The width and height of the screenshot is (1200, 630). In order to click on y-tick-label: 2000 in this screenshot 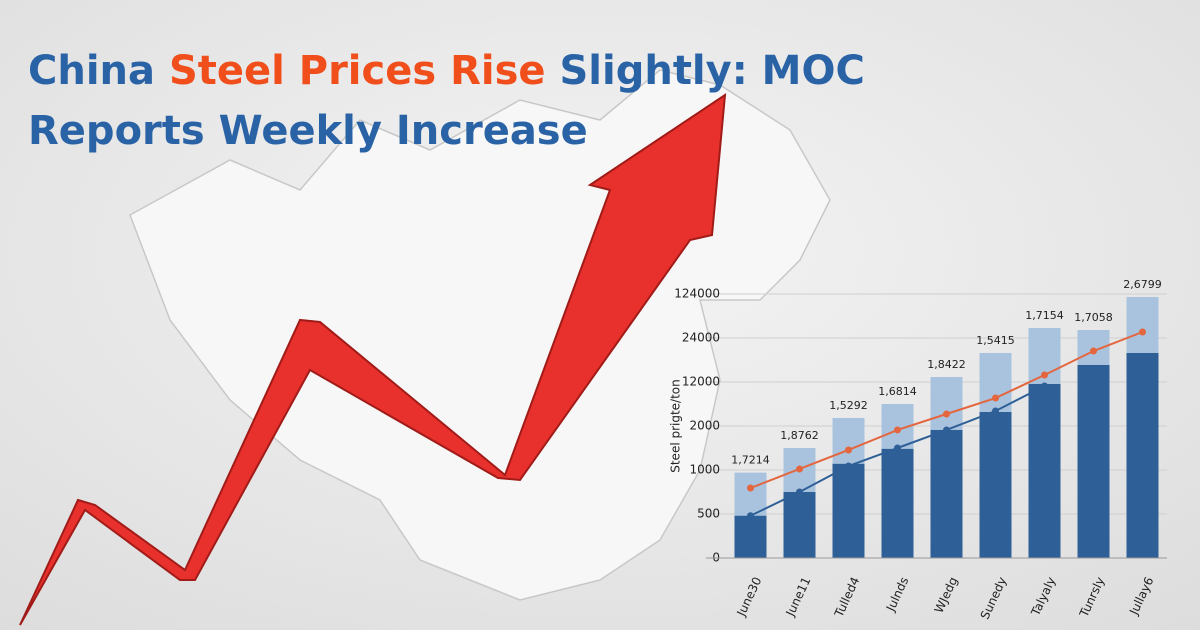, I will do `click(704, 426)`.